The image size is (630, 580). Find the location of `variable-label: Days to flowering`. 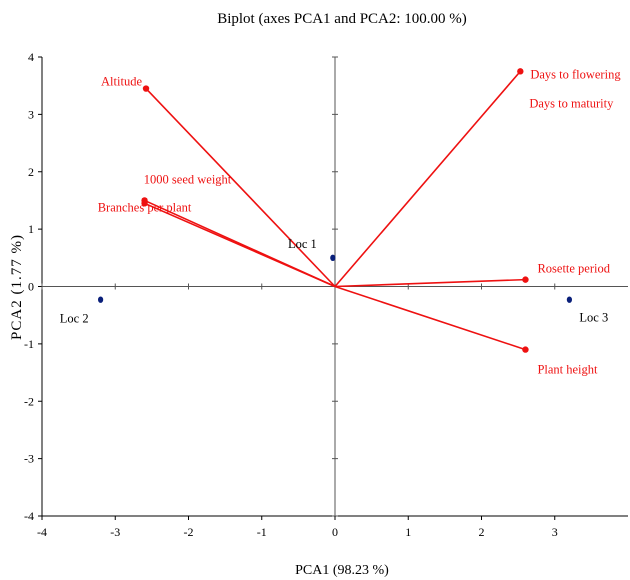

variable-label: Days to flowering is located at coordinates (575, 74).